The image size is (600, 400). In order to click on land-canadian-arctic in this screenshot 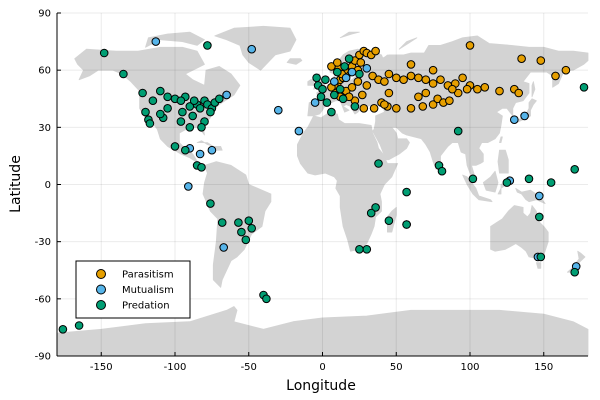, I will do `click(175, 39)`.